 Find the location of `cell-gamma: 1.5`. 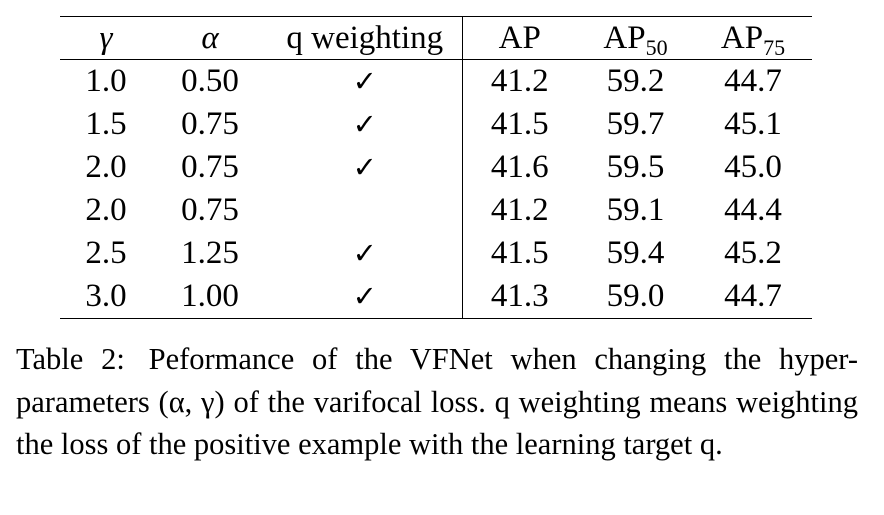

cell-gamma: 1.5 is located at coordinates (106, 124).